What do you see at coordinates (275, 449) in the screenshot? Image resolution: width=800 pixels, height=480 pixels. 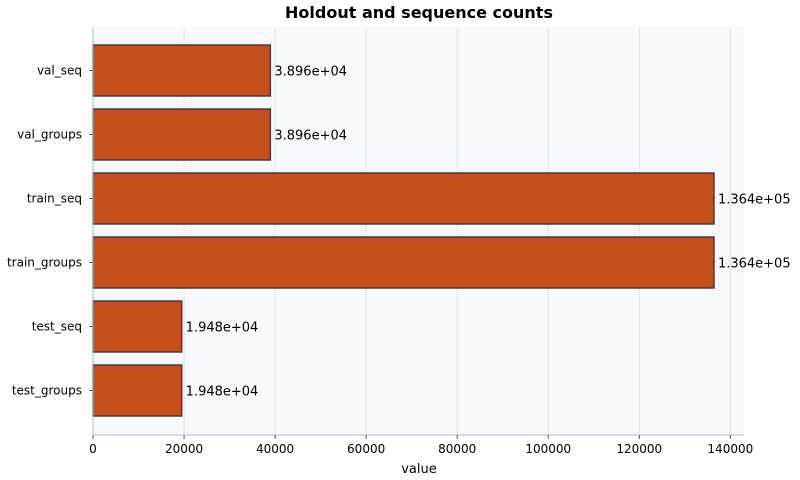 I see `x-tick-label-2: 40000` at bounding box center [275, 449].